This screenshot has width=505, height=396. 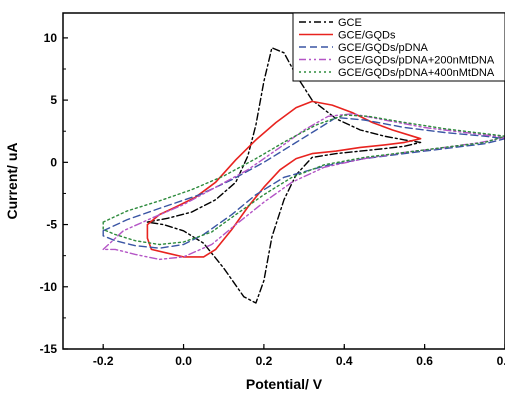 I want to click on legend-label: GCE/GQDs/pDNA, so click(x=383, y=48).